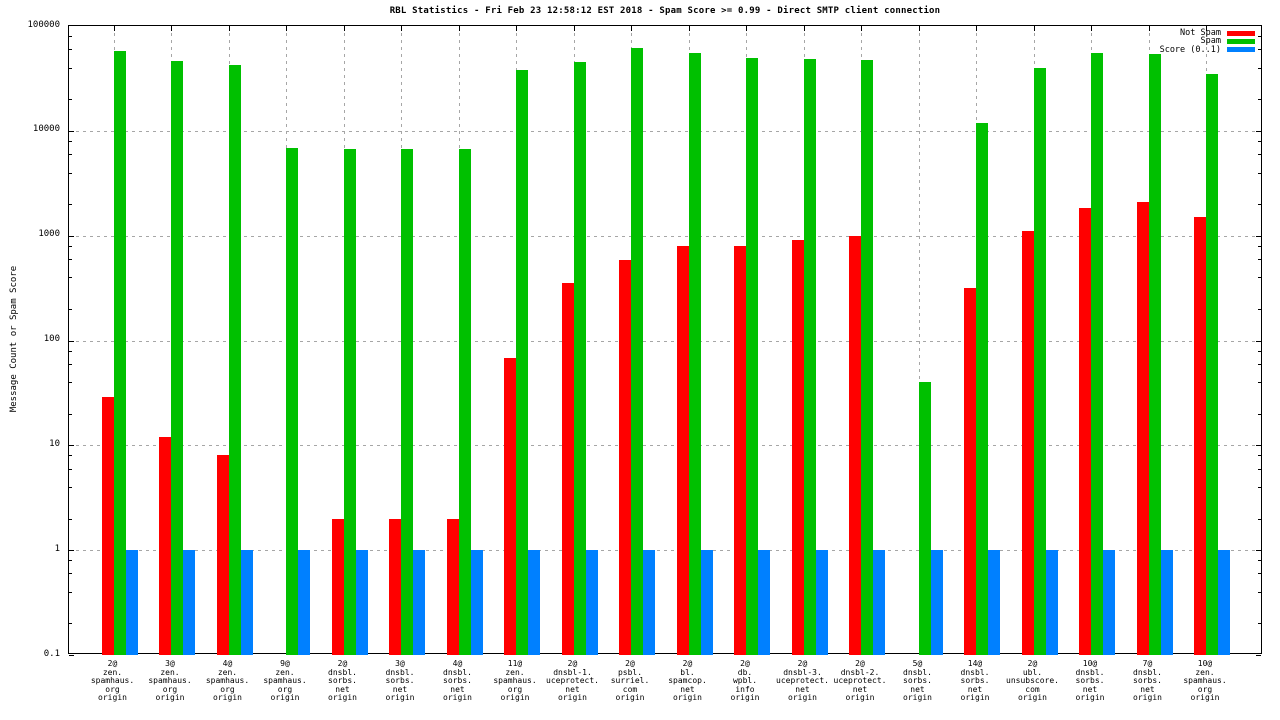  What do you see at coordinates (1090, 680) in the screenshot?
I see `x-category-label: 10@ dnsbl. sorbs. net origin` at bounding box center [1090, 680].